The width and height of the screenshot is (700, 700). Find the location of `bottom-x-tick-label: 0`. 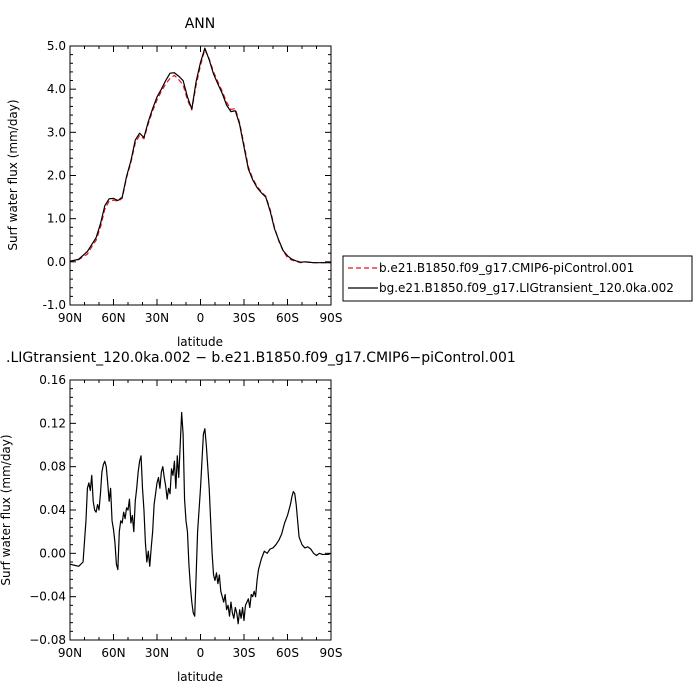

bottom-x-tick-label: 0 is located at coordinates (201, 653).